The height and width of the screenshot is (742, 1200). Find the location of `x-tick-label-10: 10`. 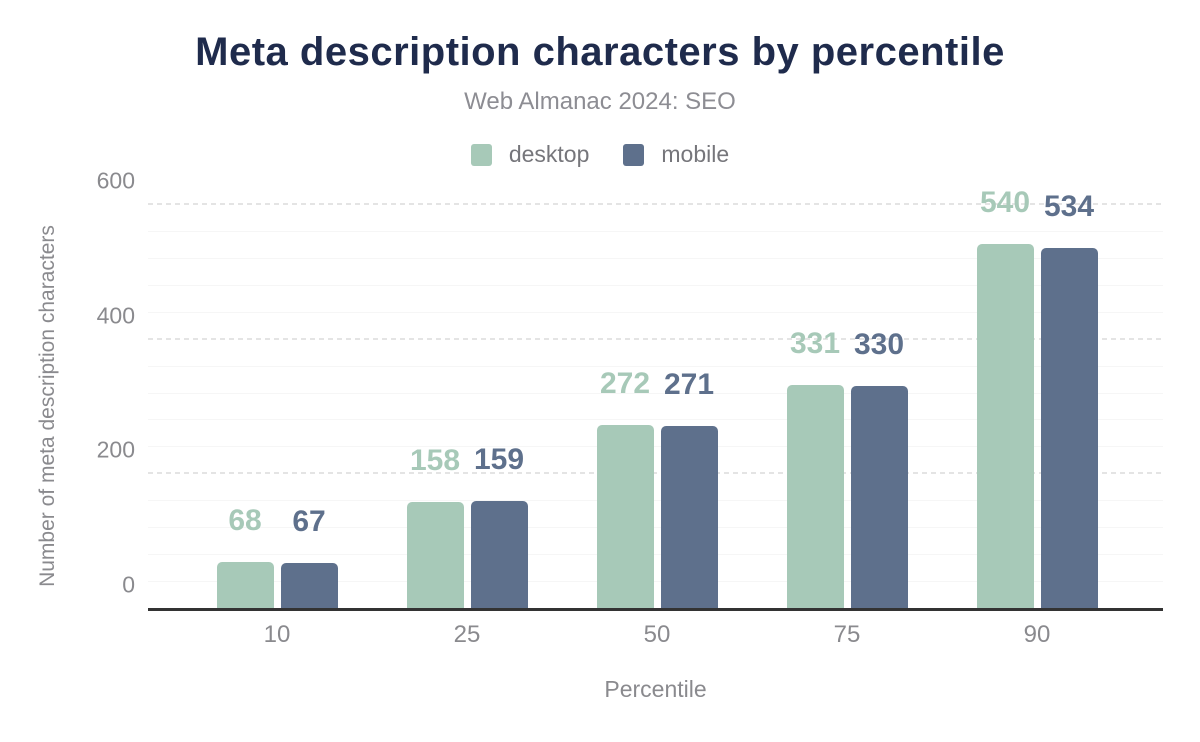

x-tick-label-10: 10 is located at coordinates (277, 634).